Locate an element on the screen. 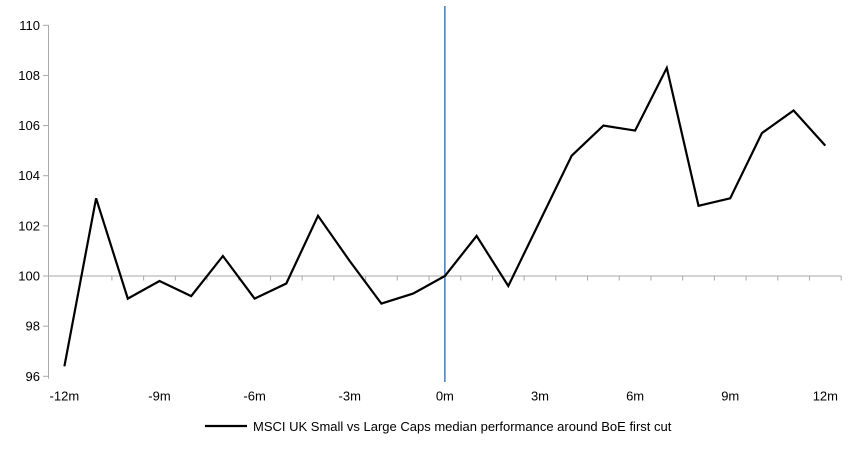  y-axis-label: 104 is located at coordinates (29, 175).